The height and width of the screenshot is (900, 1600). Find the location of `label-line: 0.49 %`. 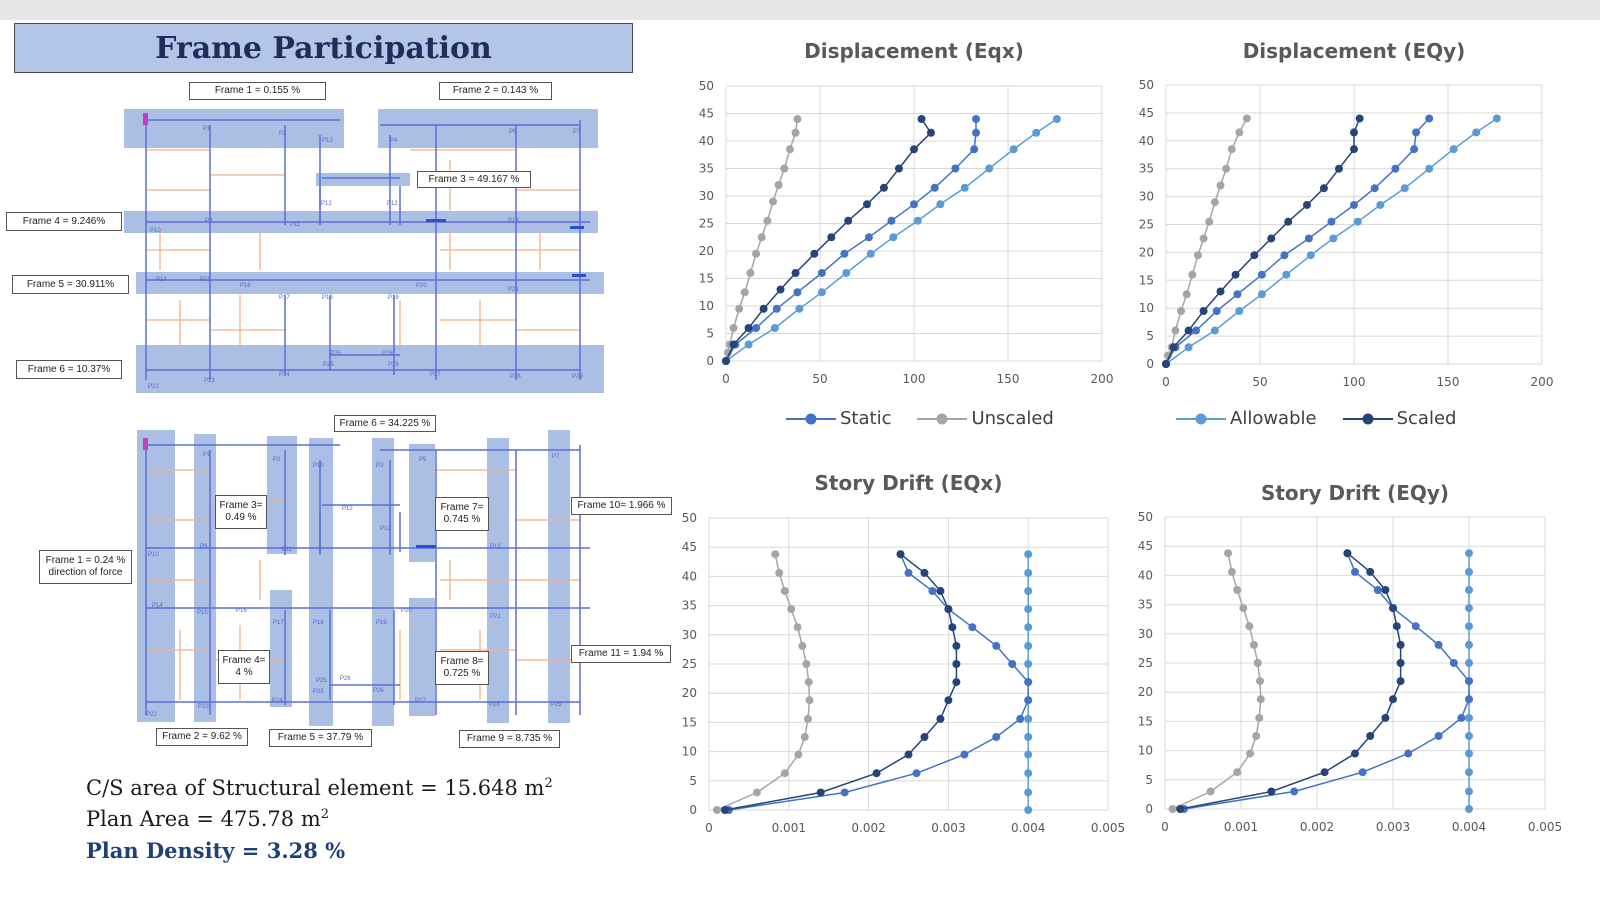

label-line: 0.49 % is located at coordinates (241, 517).